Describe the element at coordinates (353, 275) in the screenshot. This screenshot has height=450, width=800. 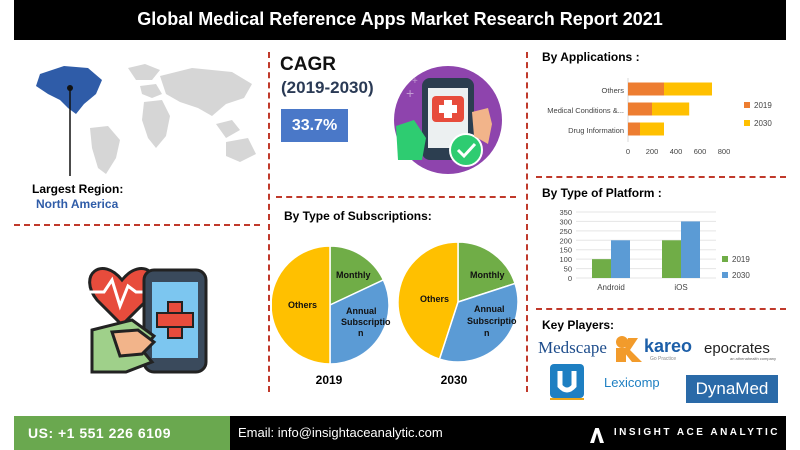
I see `pie-2019-monthly-label: Monthly` at that location.